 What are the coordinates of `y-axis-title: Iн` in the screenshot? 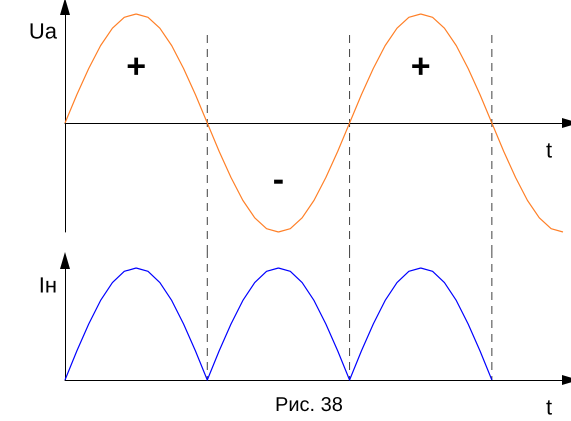 It's located at (48, 285).